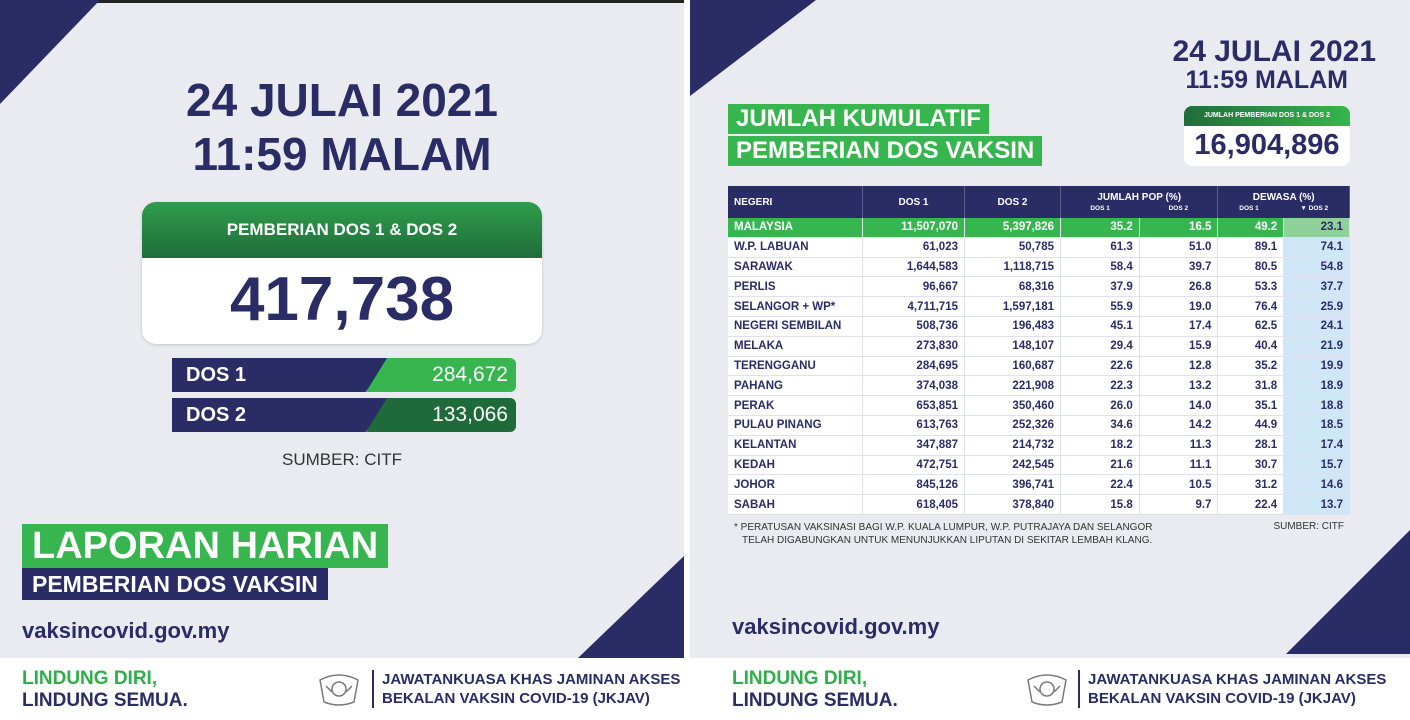 The width and height of the screenshot is (1410, 720). Describe the element at coordinates (1100, 465) in the screenshot. I see `cell-pop1: 21.6` at that location.